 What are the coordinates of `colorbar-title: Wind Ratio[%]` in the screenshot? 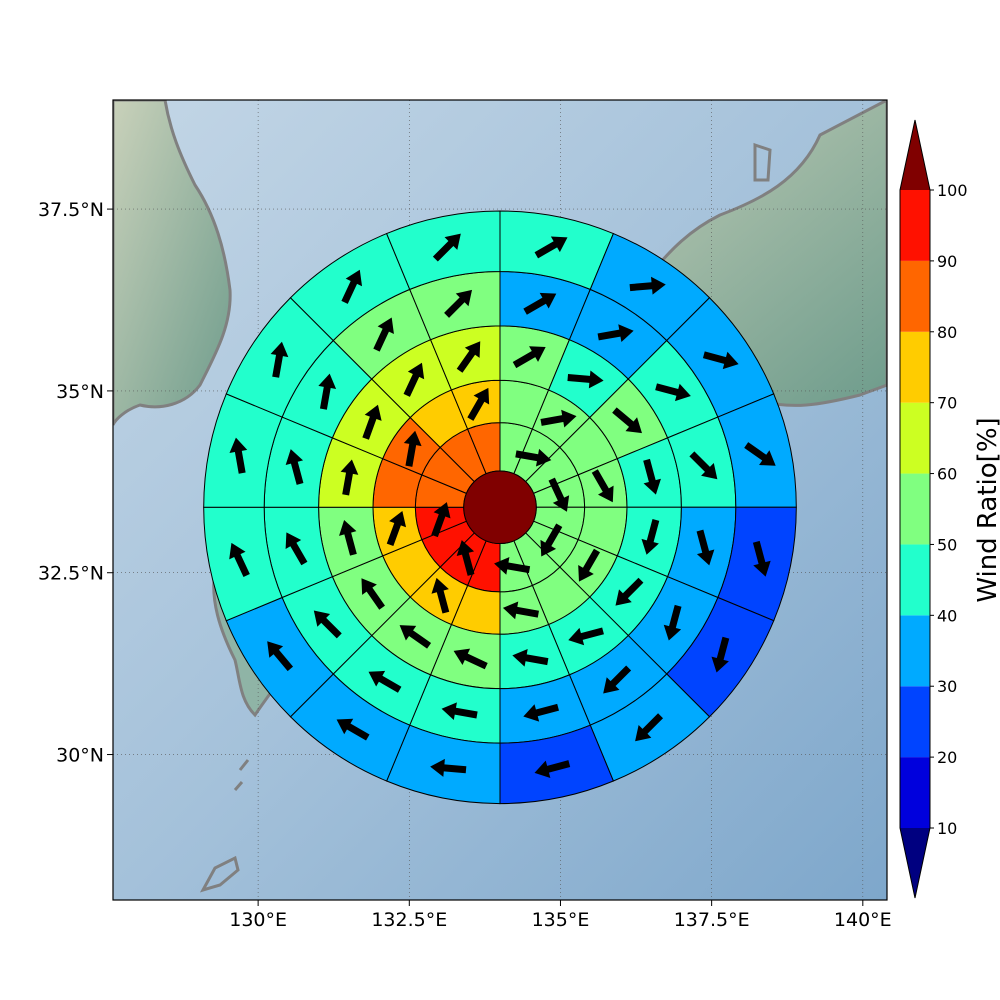 It's located at (986, 509).